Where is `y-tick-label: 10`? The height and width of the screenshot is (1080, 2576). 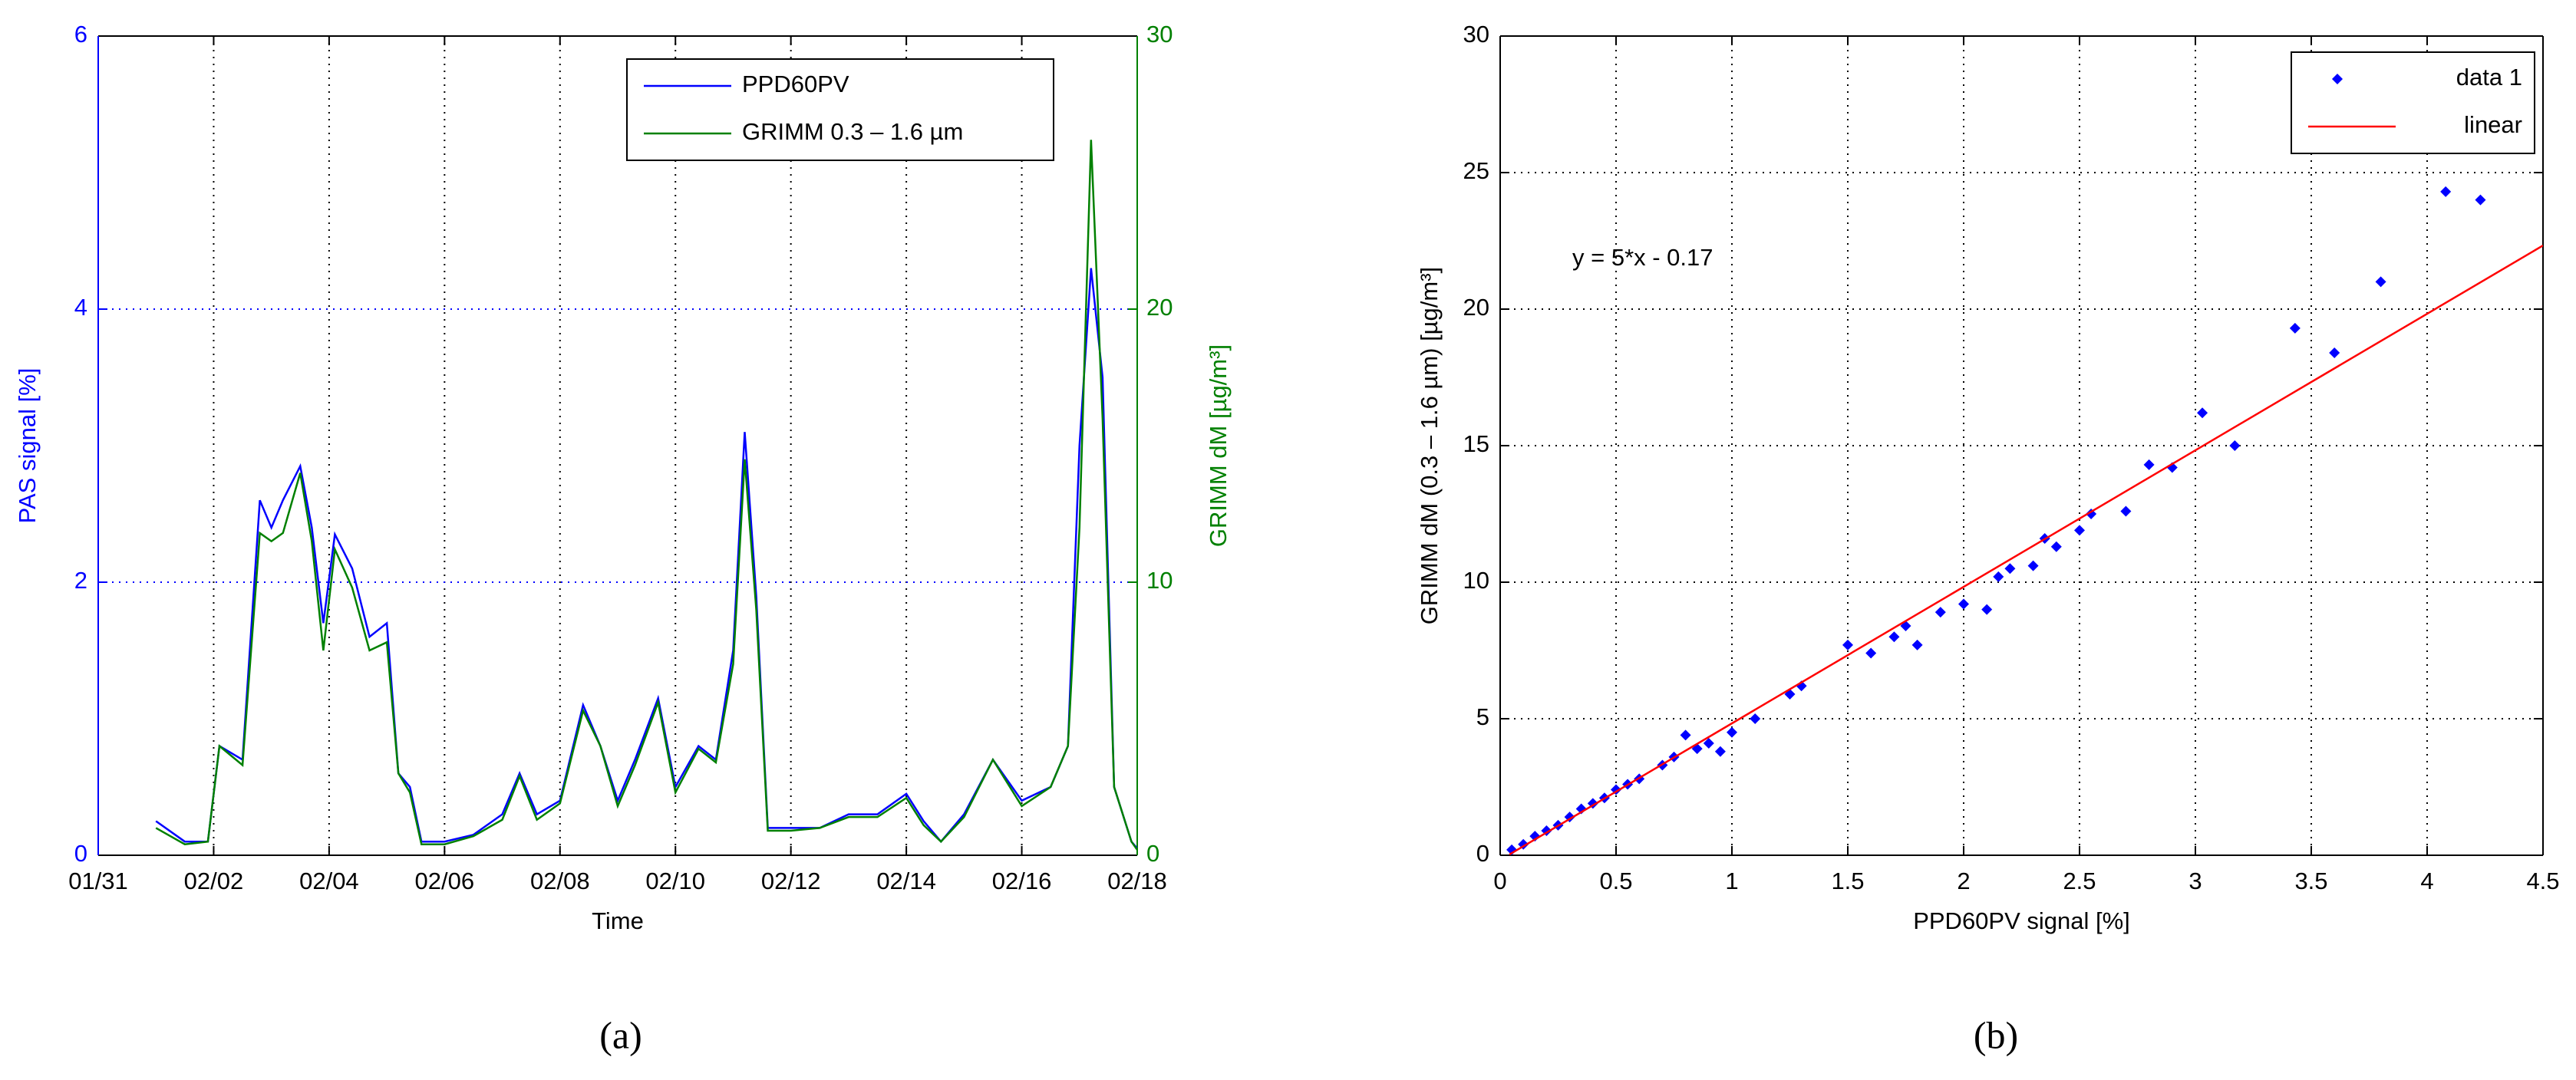
y-tick-label: 10 is located at coordinates (1476, 581).